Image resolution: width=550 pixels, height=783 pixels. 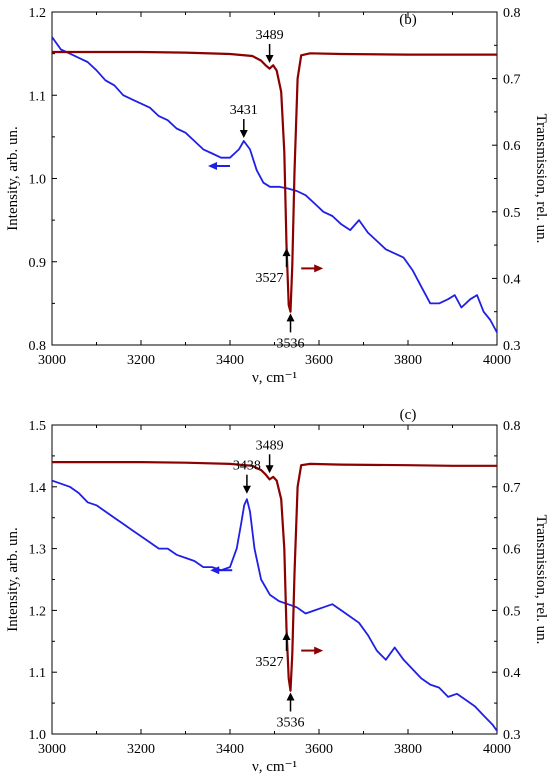 I want to click on peak-label: 3431, so click(x=244, y=110).